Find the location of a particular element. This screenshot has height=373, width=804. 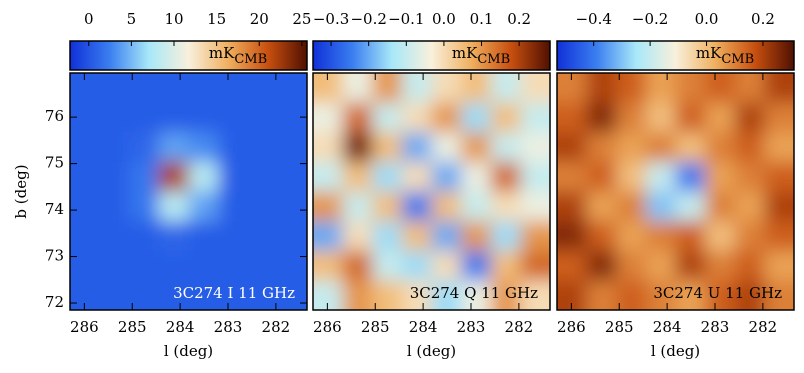

x-tick-label: 284 is located at coordinates (667, 327).